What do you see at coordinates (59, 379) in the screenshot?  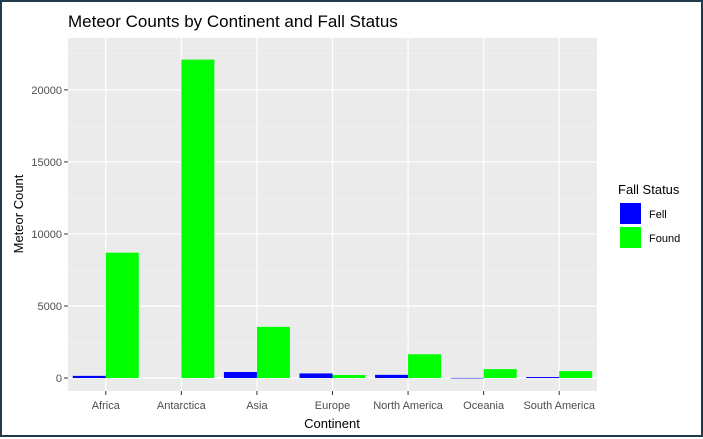 I see `y-tick-label: 0` at bounding box center [59, 379].